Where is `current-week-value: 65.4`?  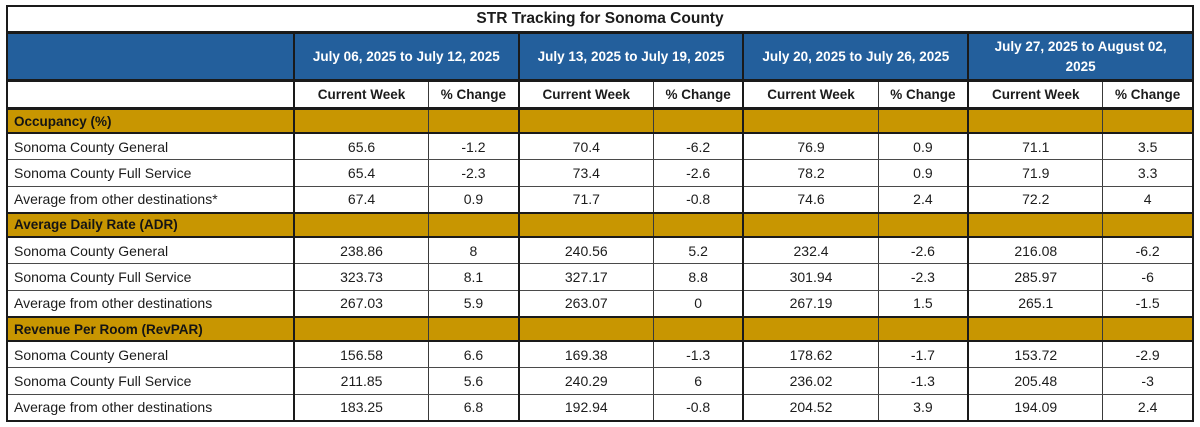
current-week-value: 65.4 is located at coordinates (361, 173).